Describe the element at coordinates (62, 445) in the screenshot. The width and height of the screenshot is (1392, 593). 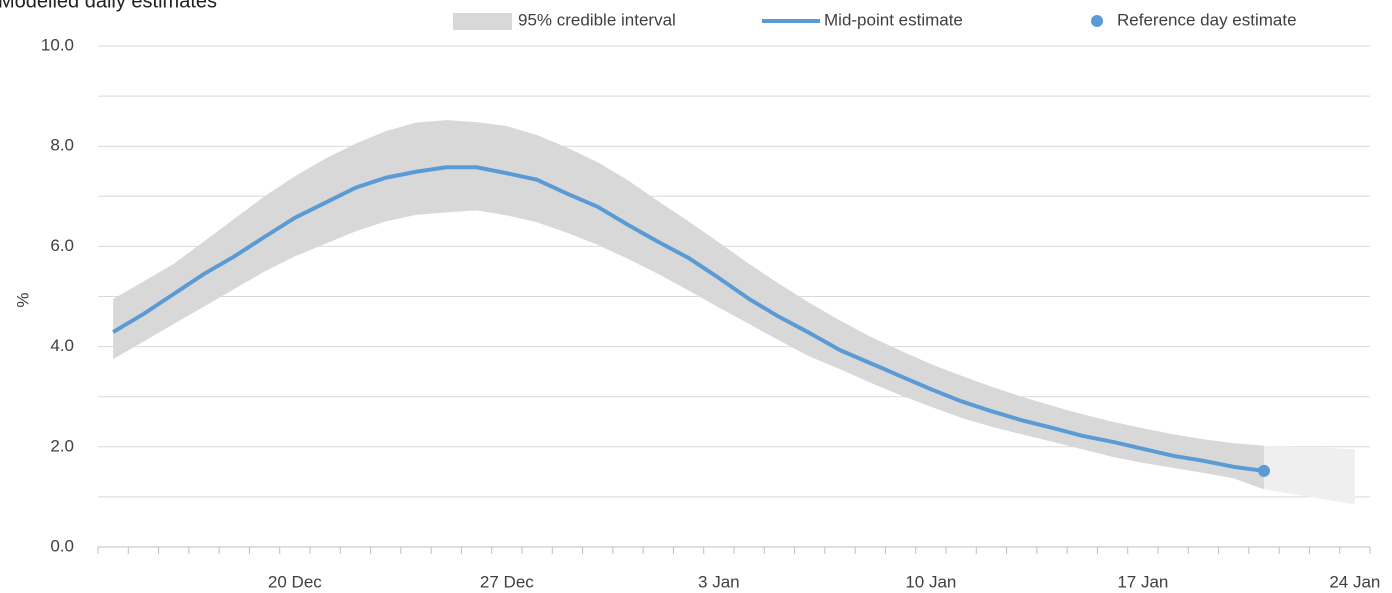
I see `y-tick-label: 2.0` at that location.